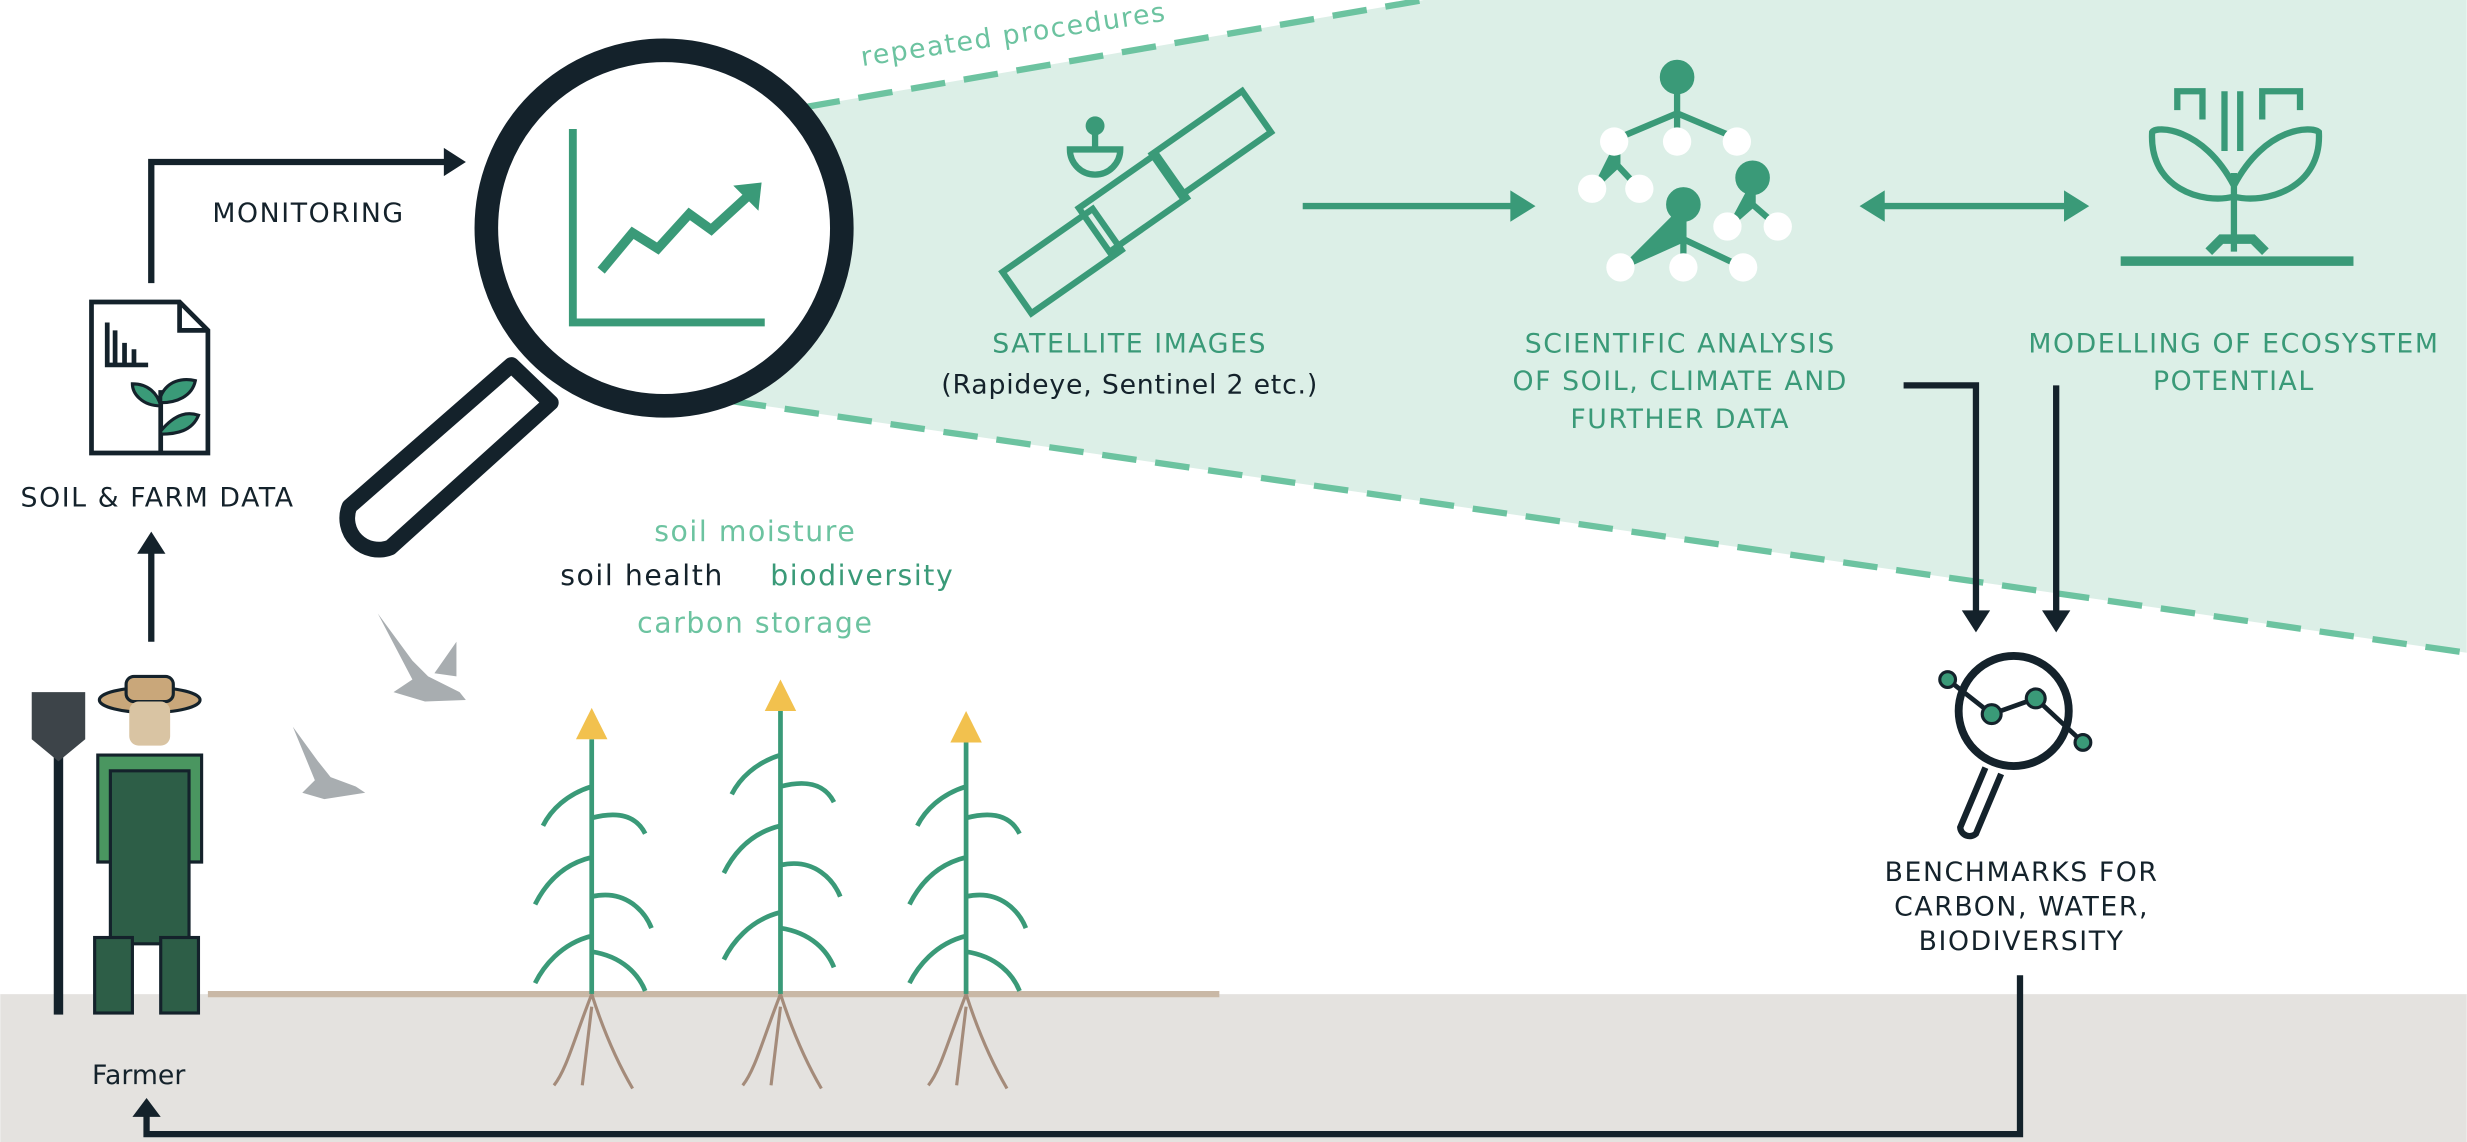 The image size is (2467, 1142). Describe the element at coordinates (2234, 381) in the screenshot. I see `modelling-label: POTENTIAL` at that location.